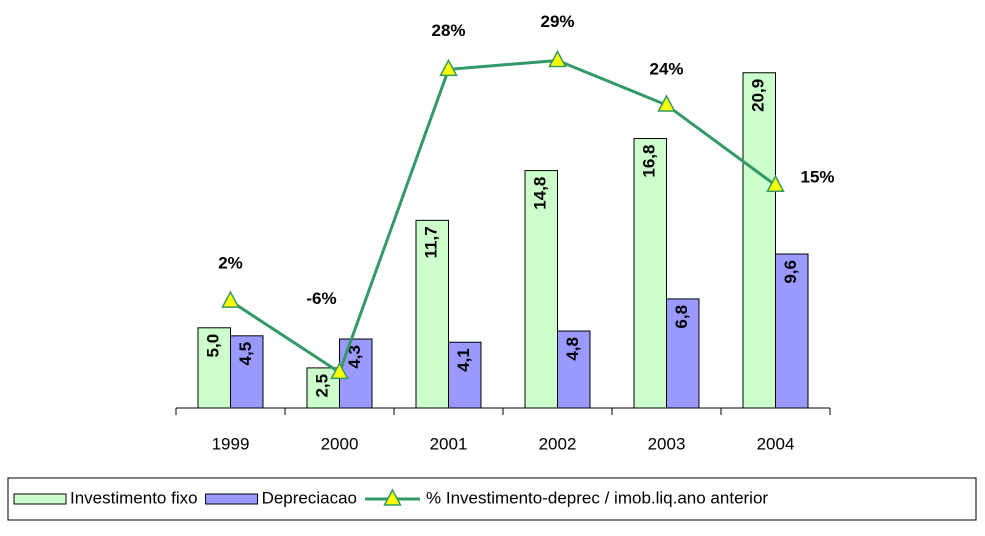 The width and height of the screenshot is (985, 536). Describe the element at coordinates (558, 443) in the screenshot. I see `x-tick-label: 2002` at that location.